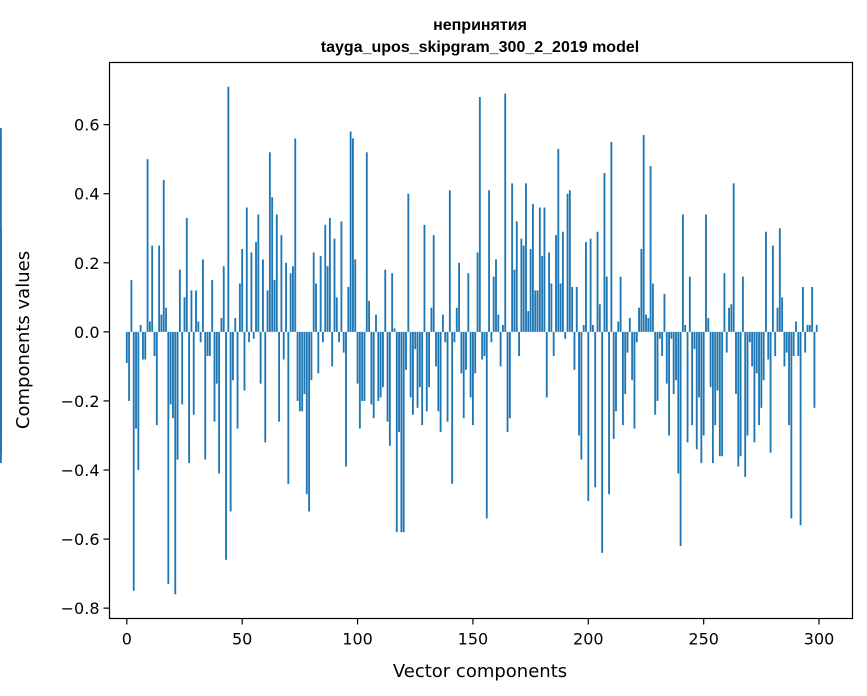 Image resolution: width=867 pixels, height=696 pixels. I want to click on y-tick-label: 0.0, so click(86, 332).